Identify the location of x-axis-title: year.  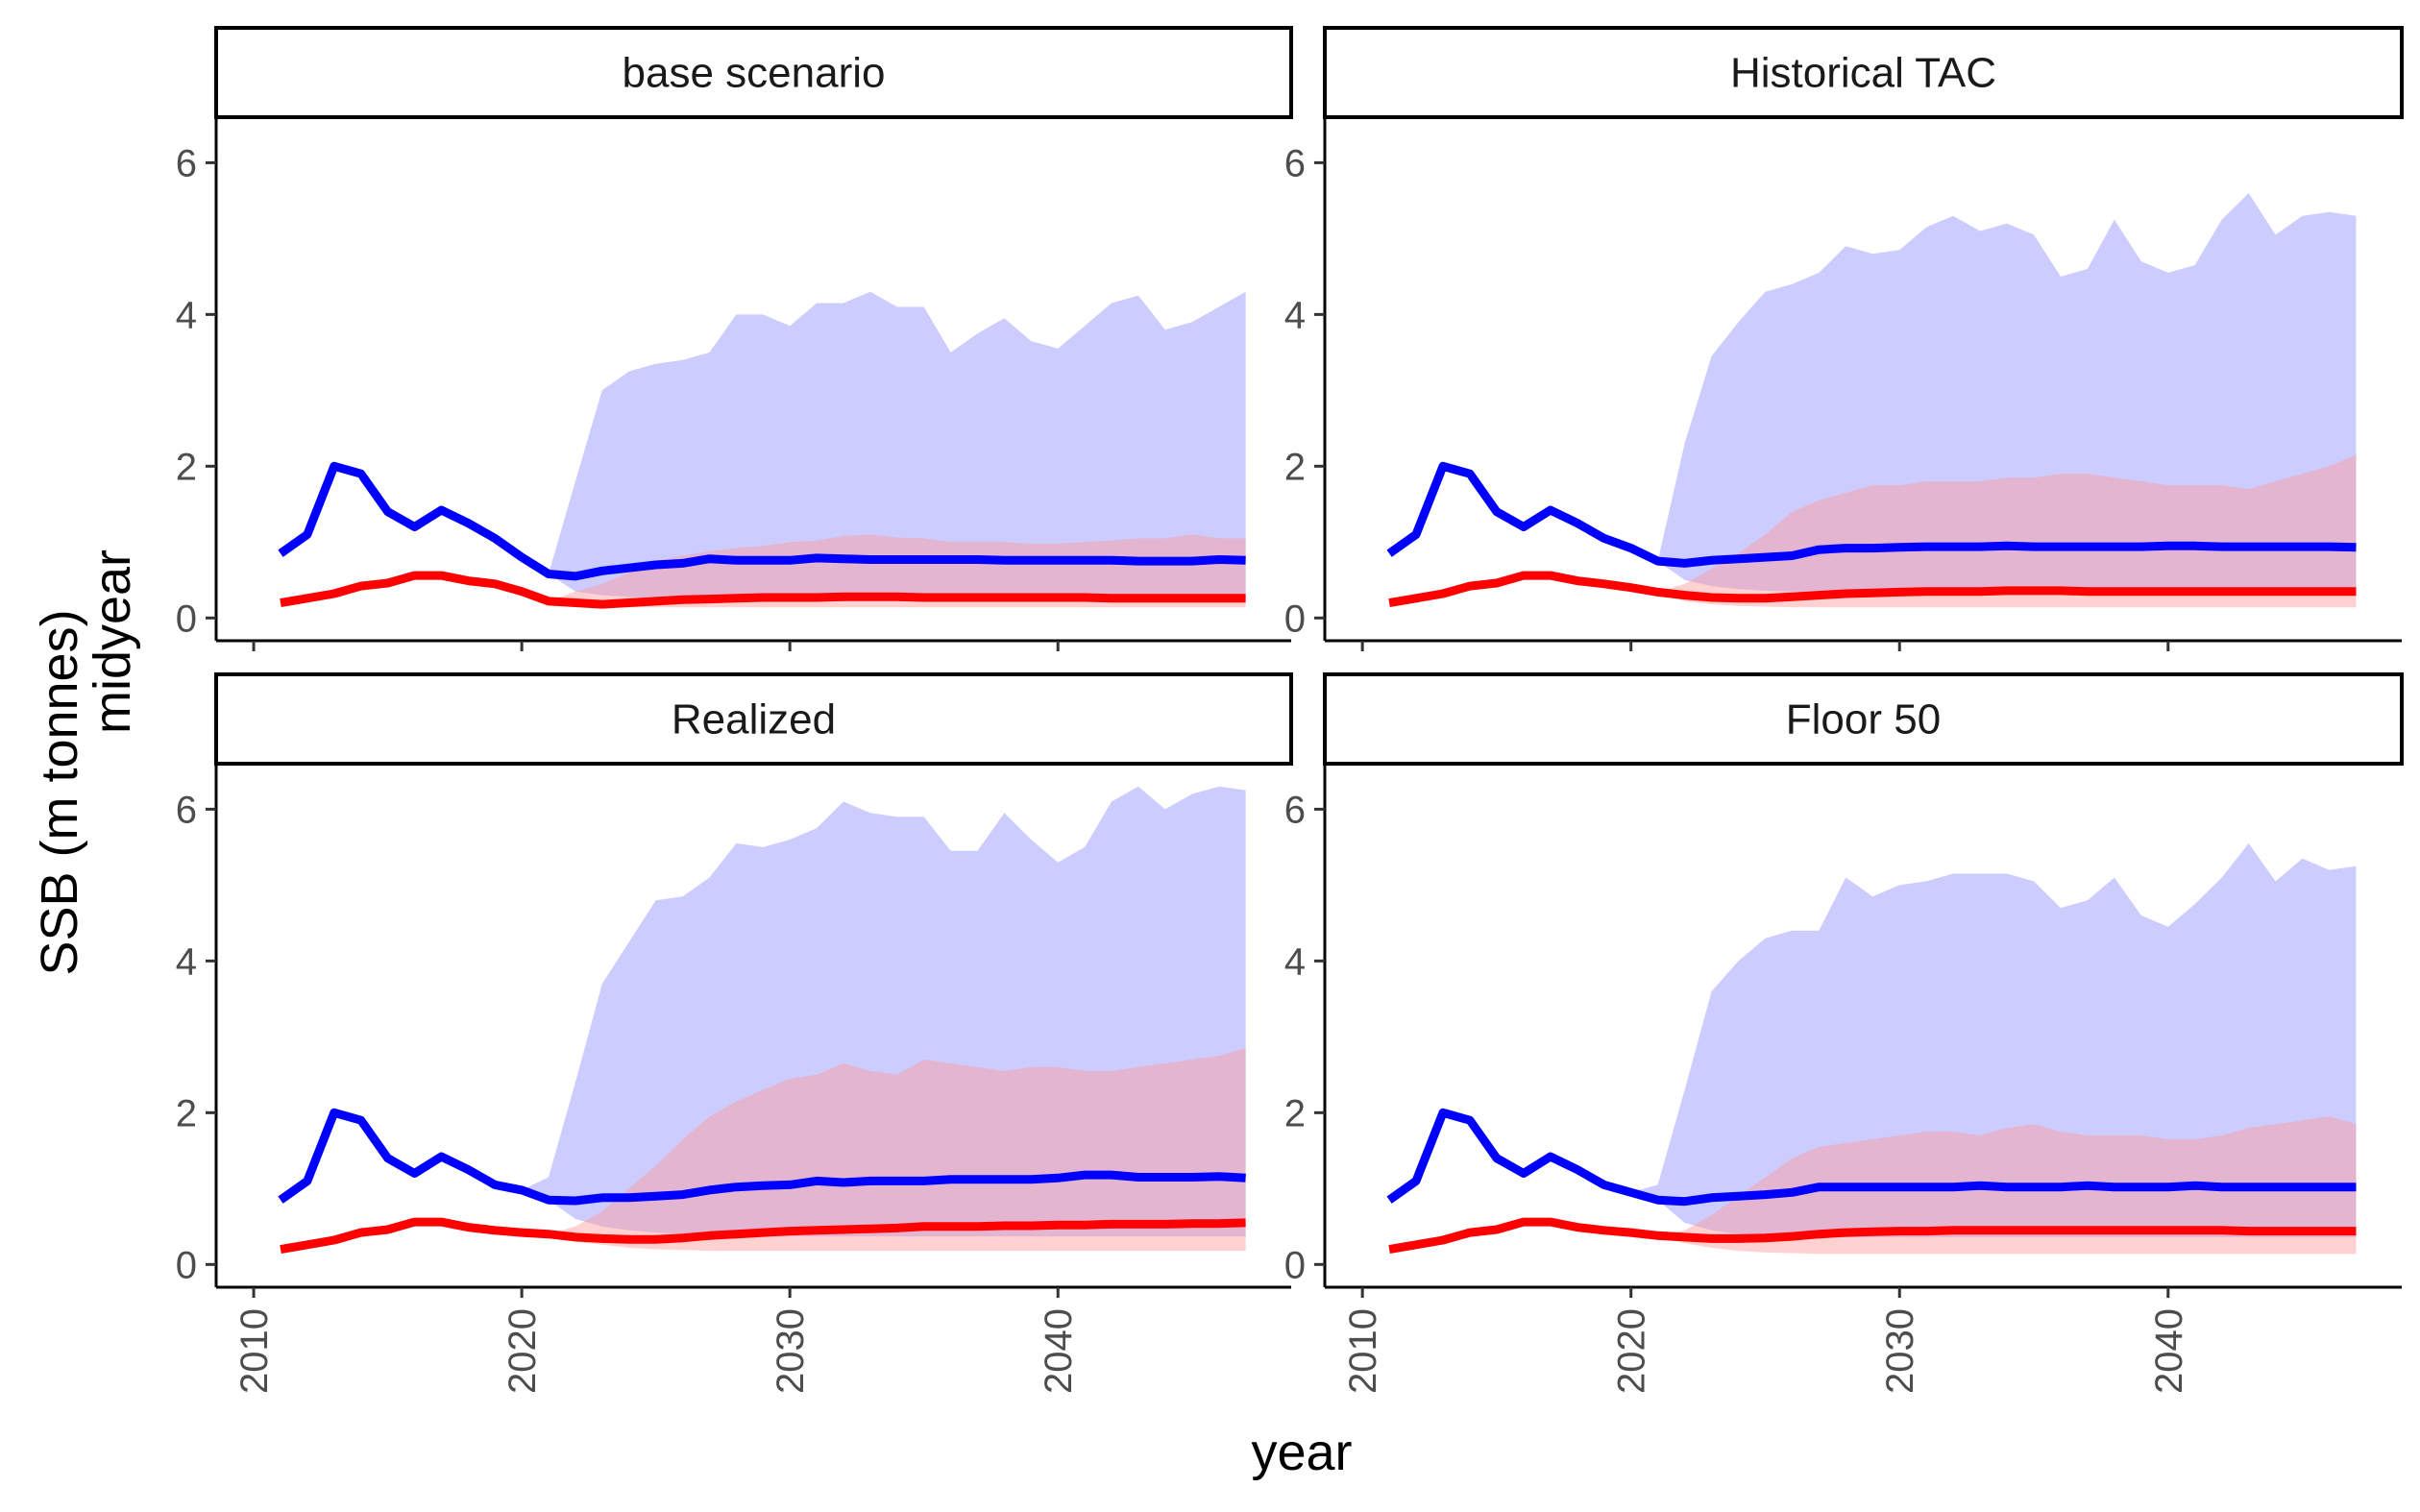
(1302, 1452).